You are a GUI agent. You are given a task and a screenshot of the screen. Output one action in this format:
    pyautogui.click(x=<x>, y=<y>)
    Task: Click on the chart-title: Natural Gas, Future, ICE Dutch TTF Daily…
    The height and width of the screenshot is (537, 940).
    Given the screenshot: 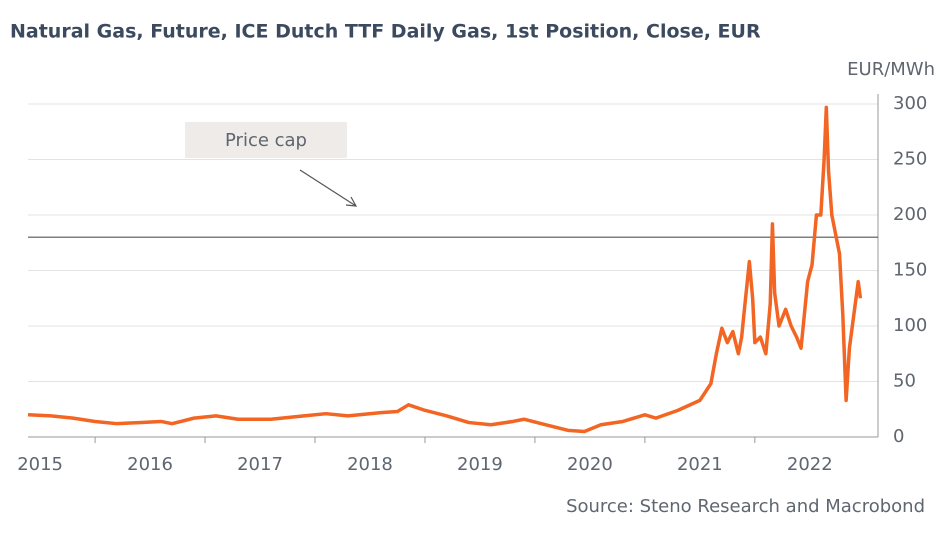 What is the action you would take?
    pyautogui.click(x=385, y=32)
    